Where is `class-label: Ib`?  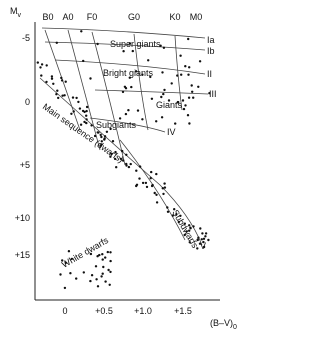
class-label: Ib is located at coordinates (211, 51).